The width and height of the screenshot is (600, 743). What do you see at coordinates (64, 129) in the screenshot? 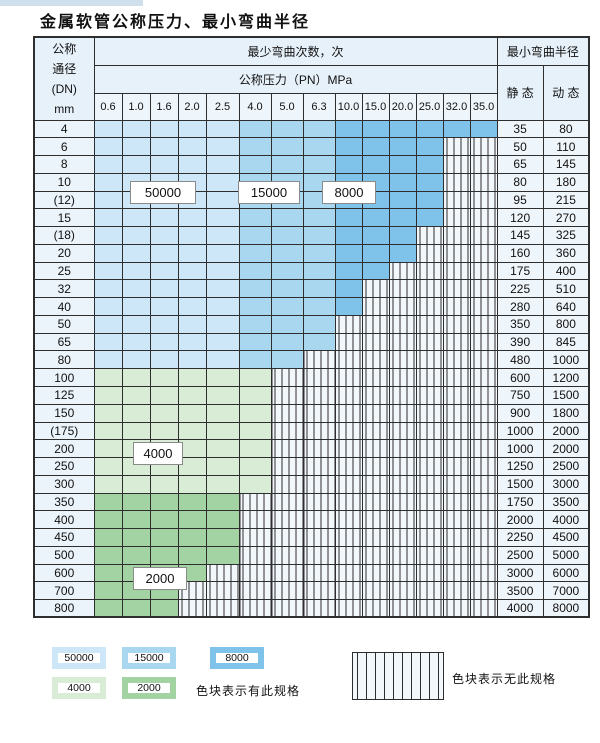
I see `dn-cell: 4` at bounding box center [64, 129].